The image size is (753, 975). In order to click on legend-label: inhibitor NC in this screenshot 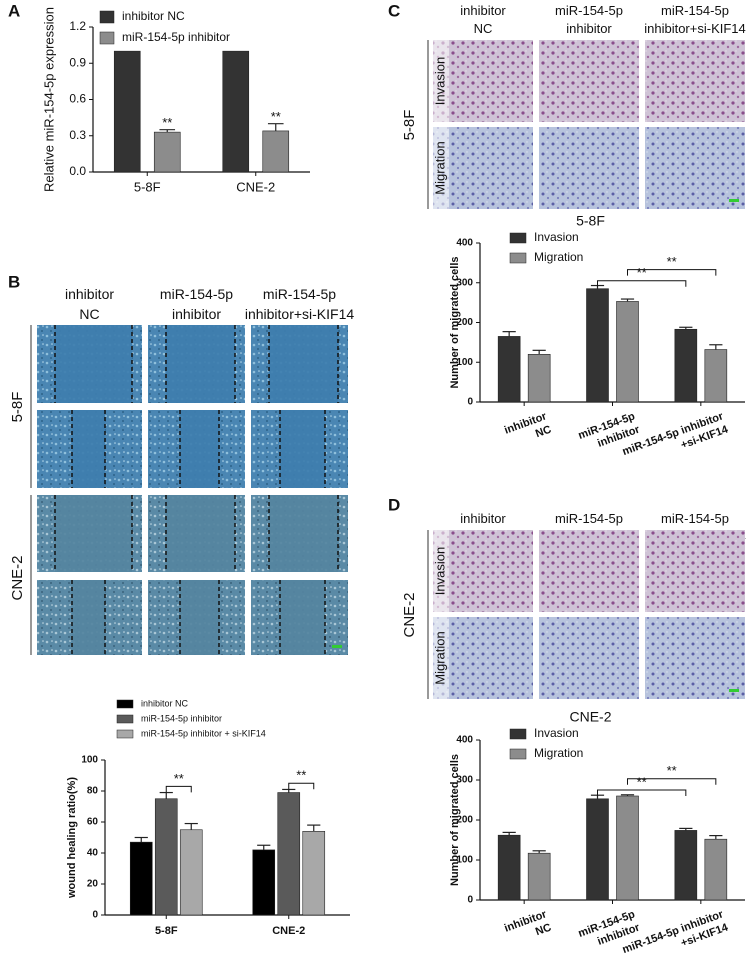, I will do `click(153, 16)`.